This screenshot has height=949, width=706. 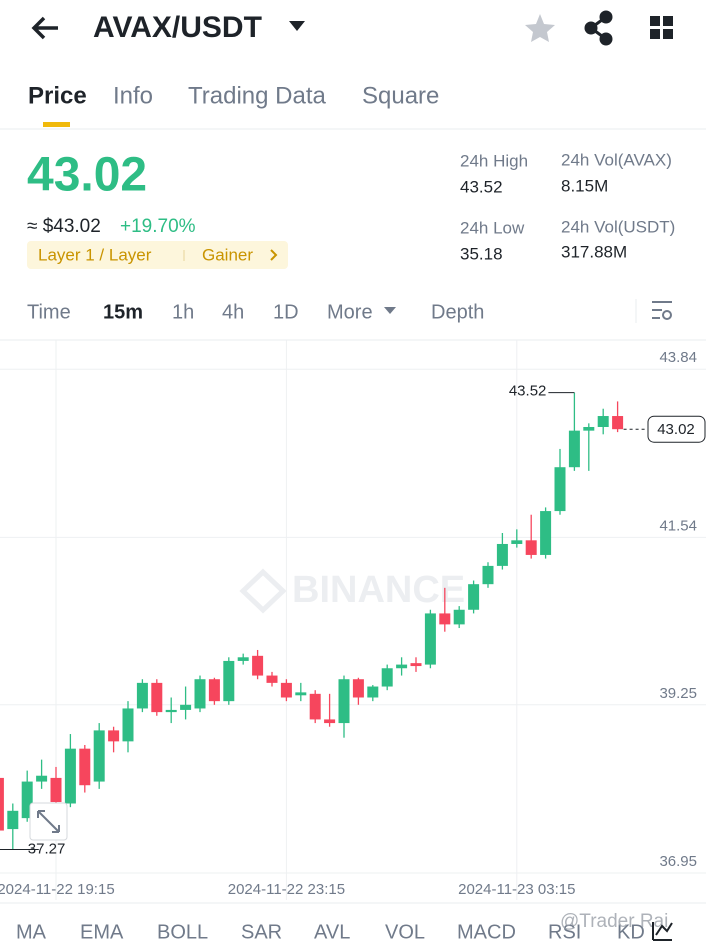 What do you see at coordinates (678, 525) in the screenshot?
I see `y-tick-label: 41.54` at bounding box center [678, 525].